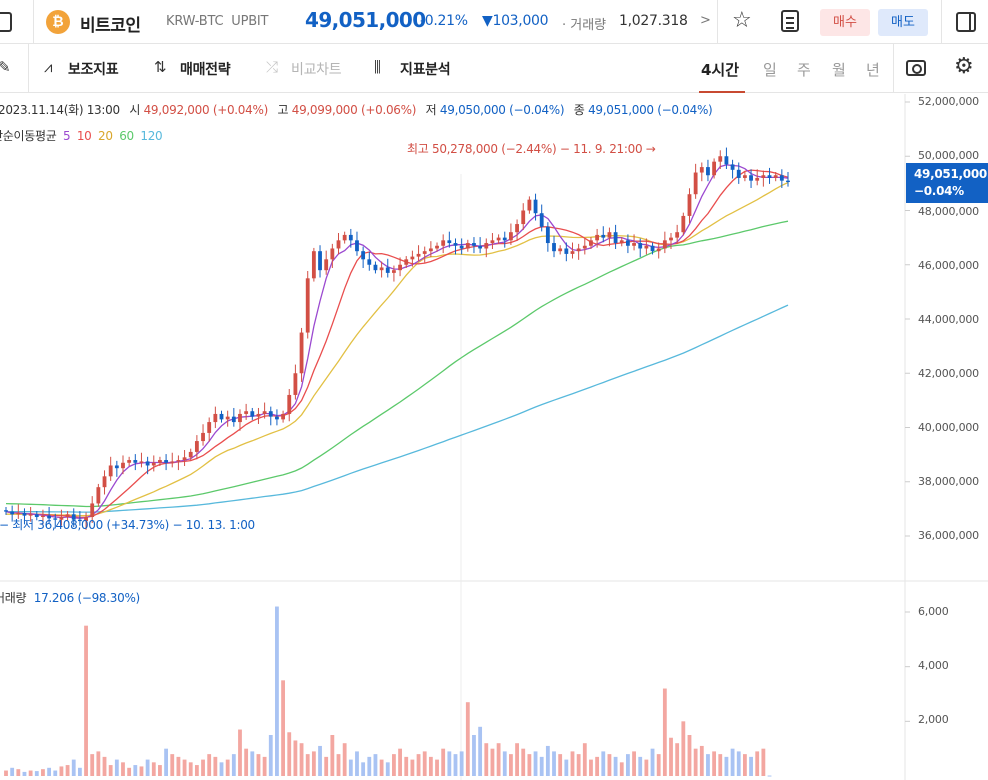  What do you see at coordinates (770, 70) in the screenshot?
I see `timeframe-day: 일` at bounding box center [770, 70].